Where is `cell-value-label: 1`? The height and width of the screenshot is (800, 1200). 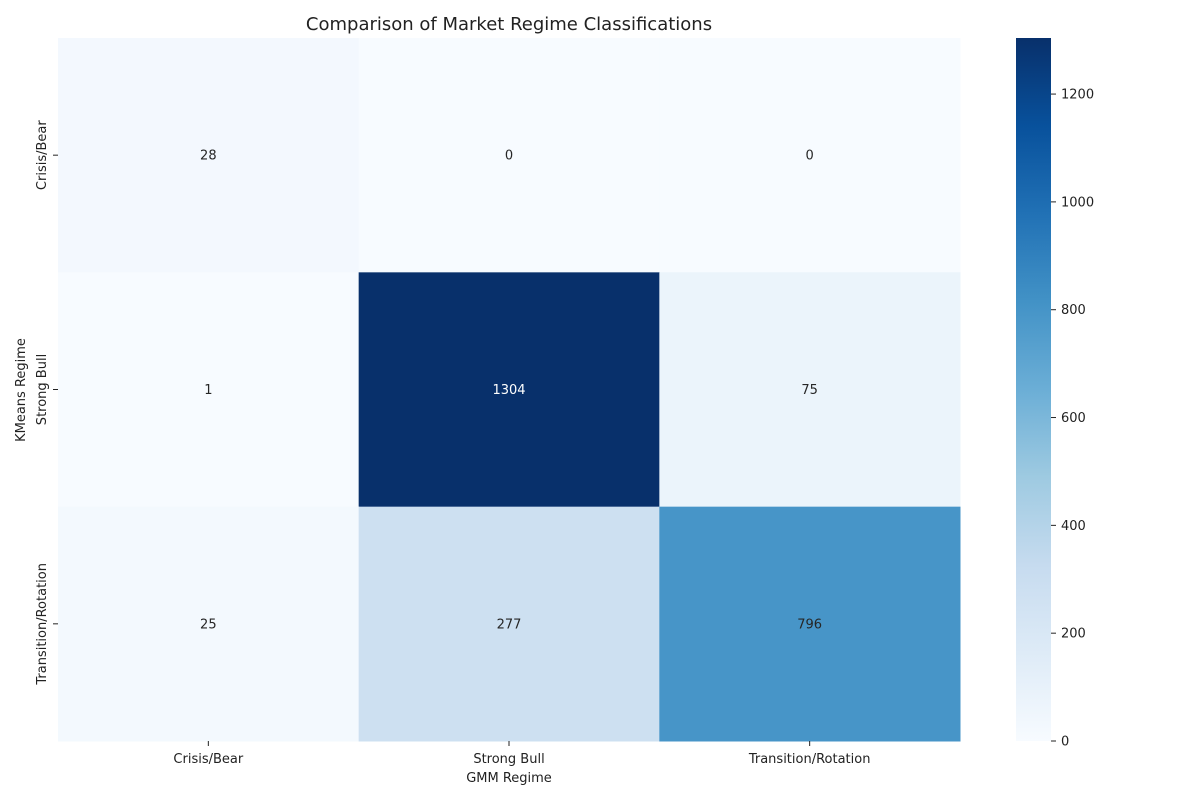
cell-value-label: 1 is located at coordinates (208, 390).